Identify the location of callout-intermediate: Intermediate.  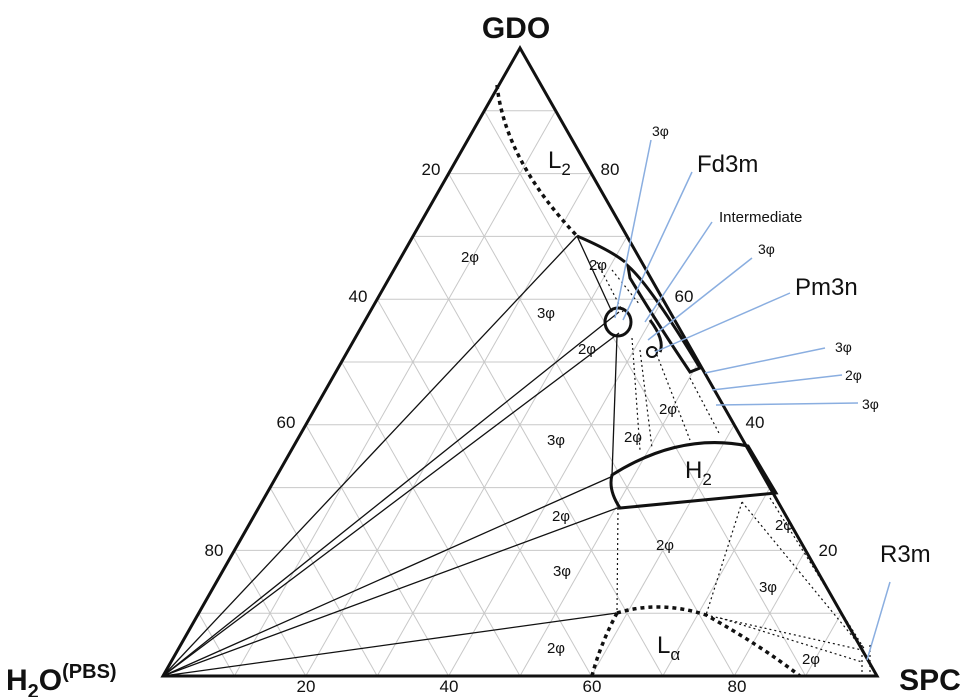
(760, 217).